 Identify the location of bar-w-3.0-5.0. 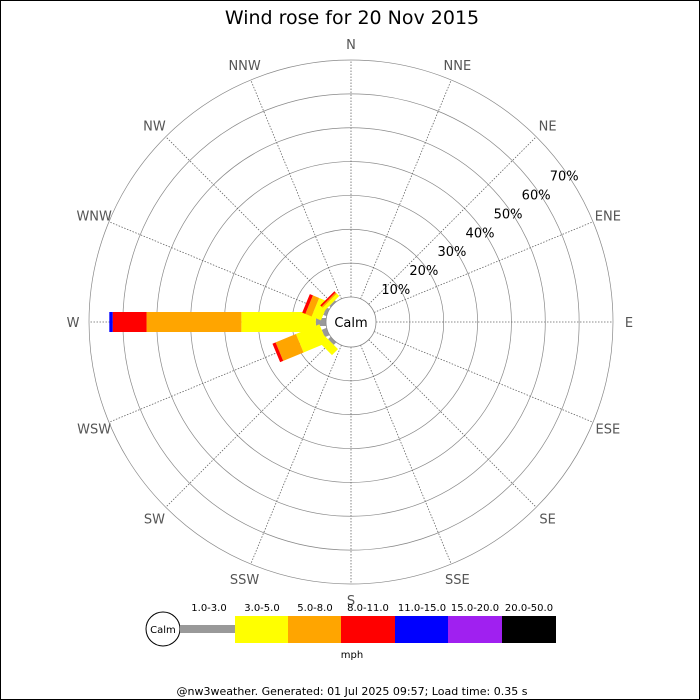
(278, 322).